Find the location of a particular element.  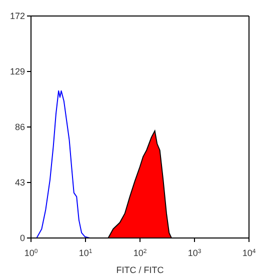

x-tick-label: 10$^{2}$ is located at coordinates (140, 253).